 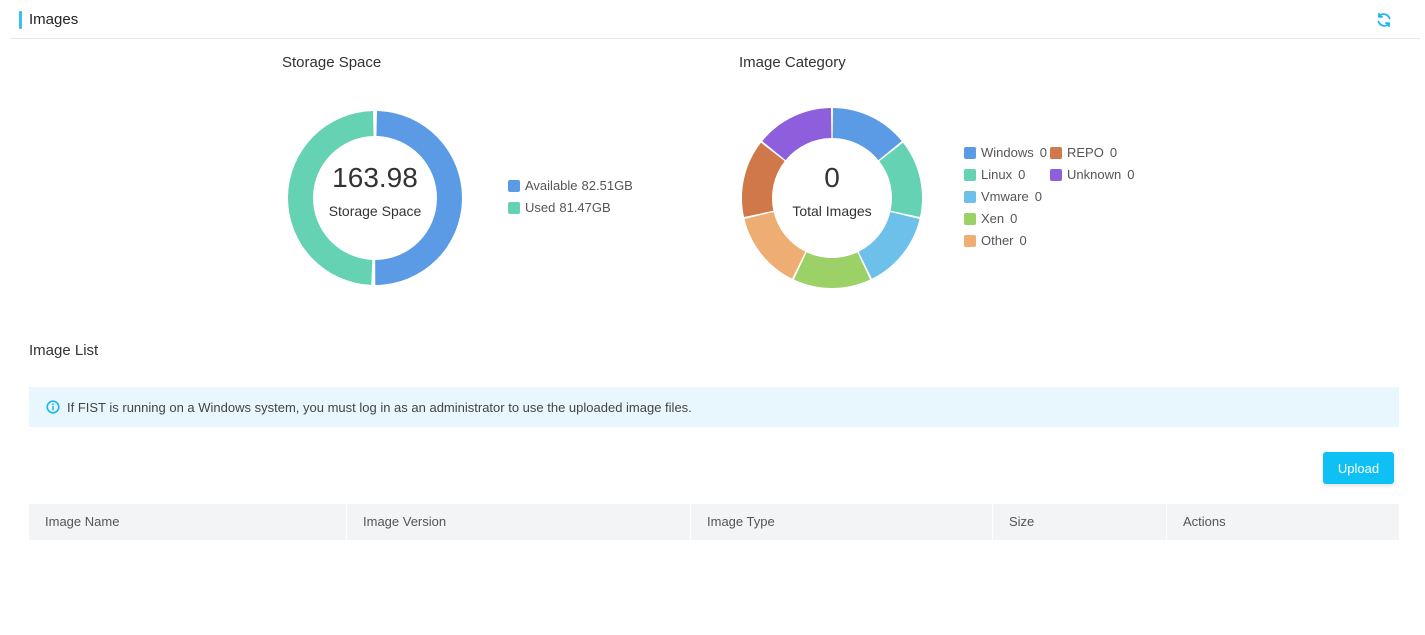 What do you see at coordinates (551, 185) in the screenshot?
I see `legend-label: Available` at bounding box center [551, 185].